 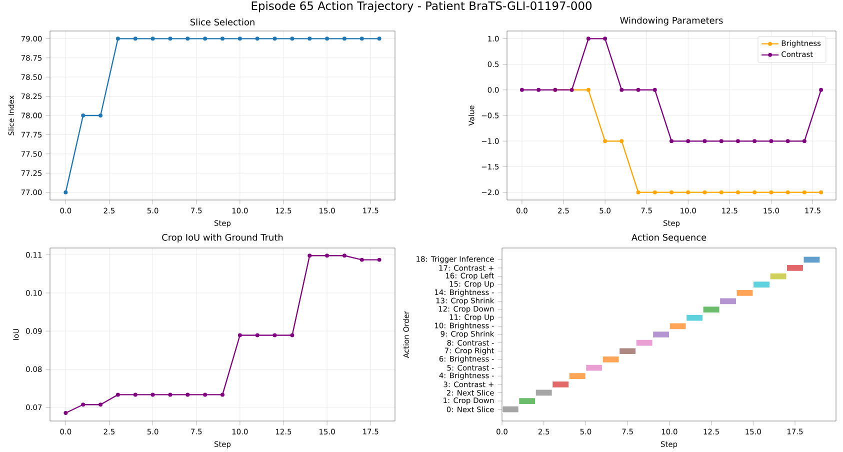 I want to click on chart-title: Windowing Parameters, so click(x=671, y=21).